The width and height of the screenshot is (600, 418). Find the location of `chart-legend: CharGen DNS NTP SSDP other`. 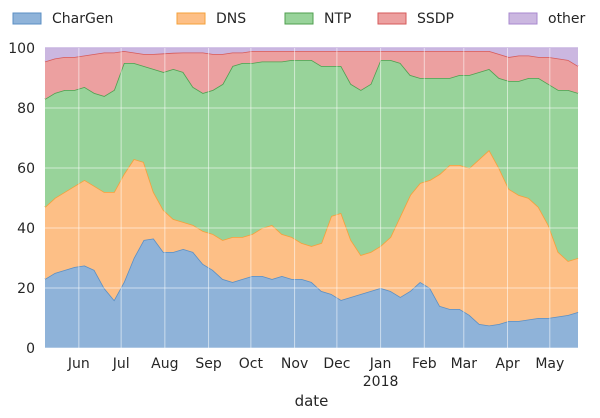

chart-legend: CharGen DNS NTP SSDP other is located at coordinates (299, 19).